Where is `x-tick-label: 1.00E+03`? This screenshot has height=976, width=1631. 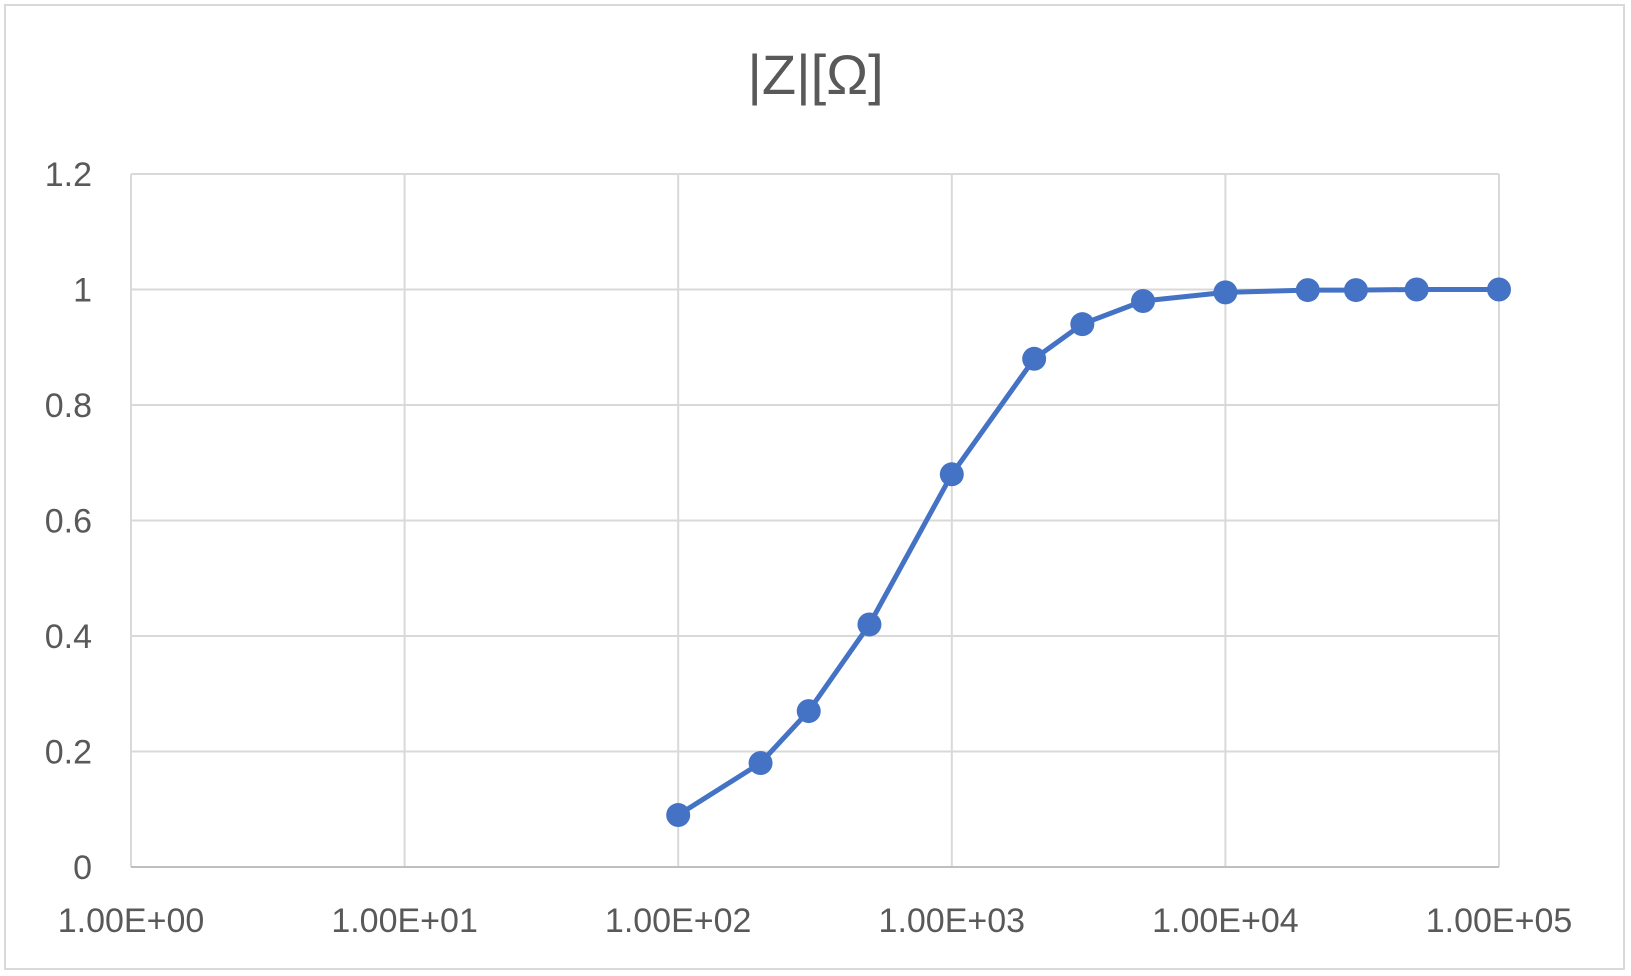
x-tick-label: 1.00E+03 is located at coordinates (952, 921).